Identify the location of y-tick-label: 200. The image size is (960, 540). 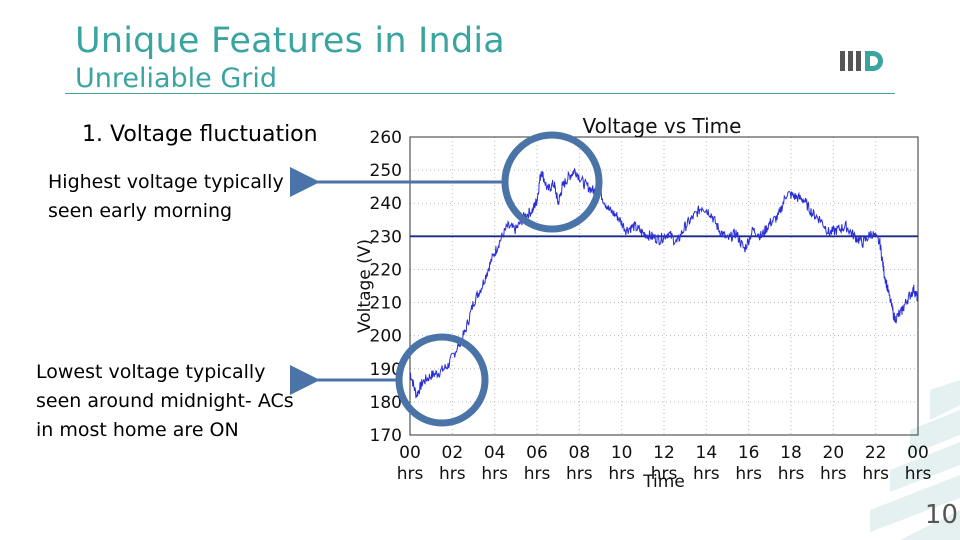
(386, 337).